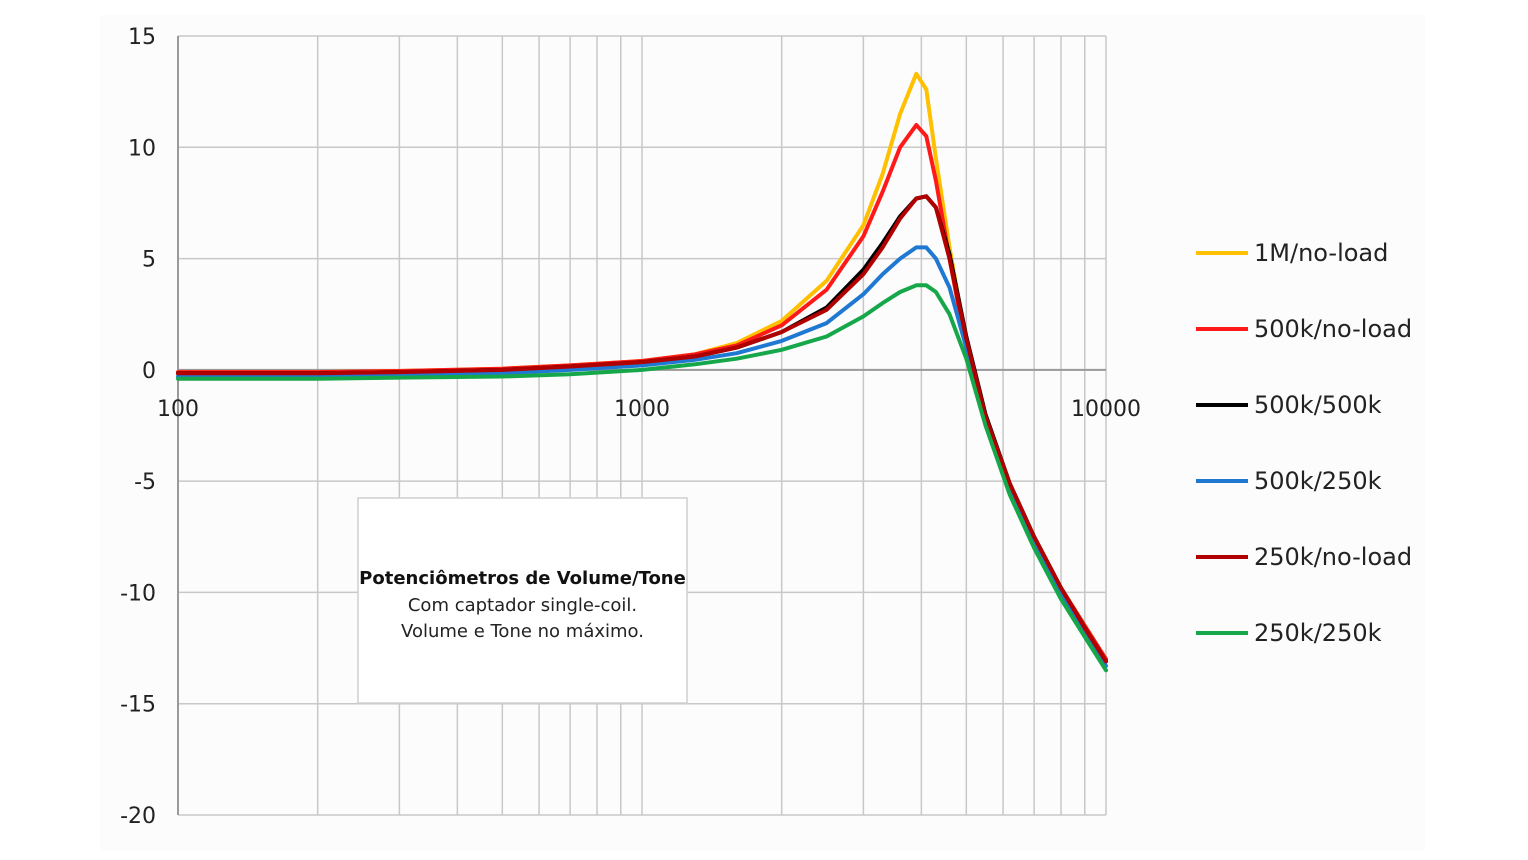 This screenshot has height=860, width=1528. What do you see at coordinates (1333, 557) in the screenshot?
I see `legend-entry: 250k/no-load` at bounding box center [1333, 557].